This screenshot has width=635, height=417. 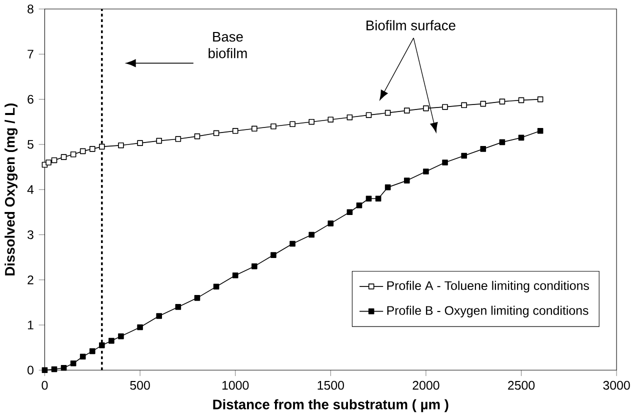 I want to click on x-tick-label: 500, so click(x=140, y=385).